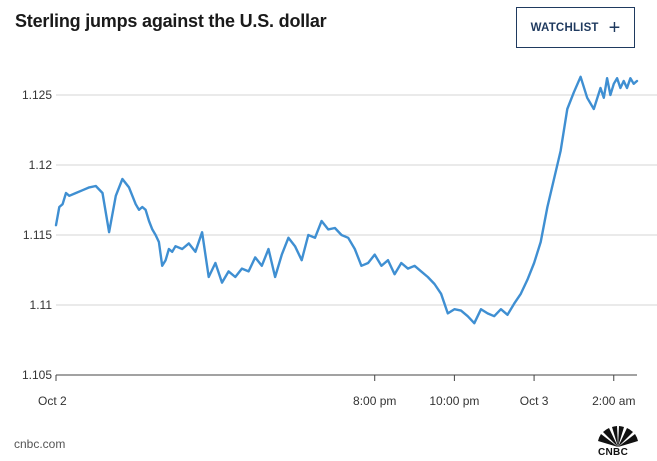 The width and height of the screenshot is (657, 461). What do you see at coordinates (614, 27) in the screenshot?
I see `plus-icon: +` at bounding box center [614, 27].